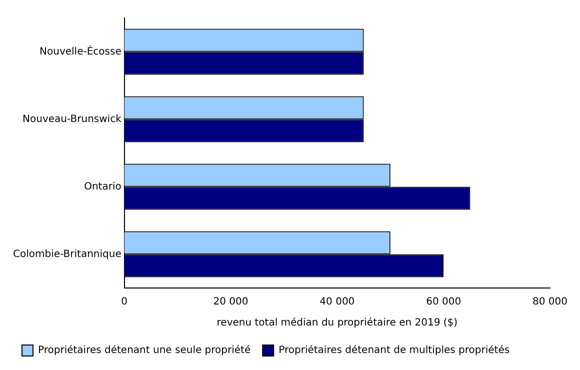 The height and width of the screenshot is (370, 580). I want to click on x-tick-label: 0, so click(124, 302).